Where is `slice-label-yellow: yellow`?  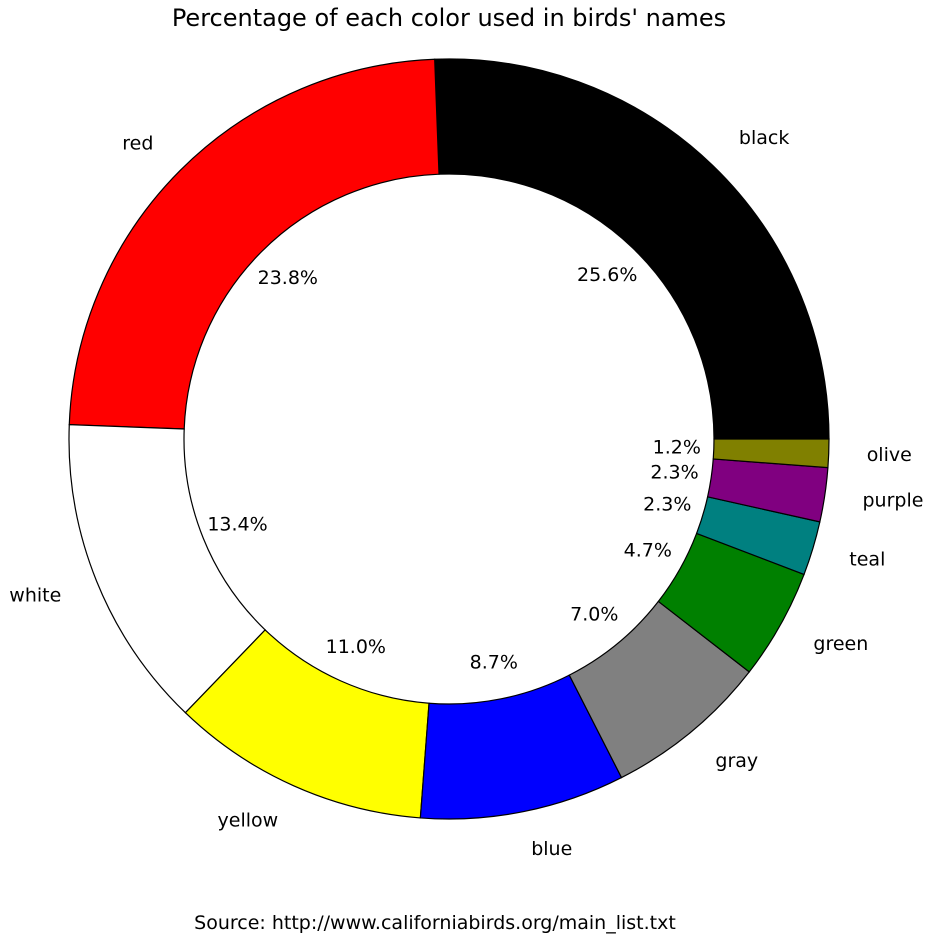 slice-label-yellow: yellow is located at coordinates (248, 821).